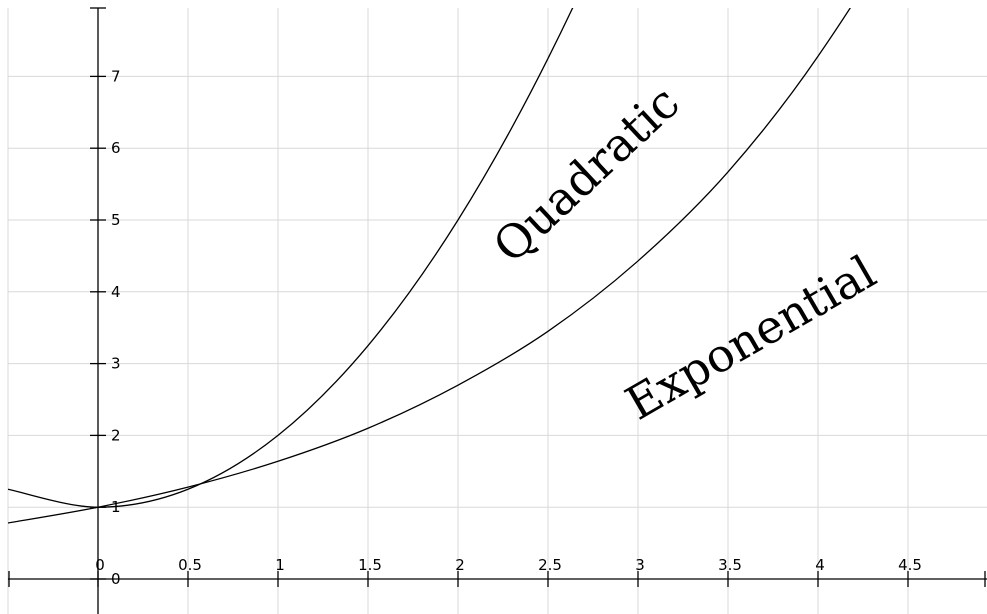 The height and width of the screenshot is (614, 987). What do you see at coordinates (730, 565) in the screenshot?
I see `x-tick-label: 3.5` at bounding box center [730, 565].